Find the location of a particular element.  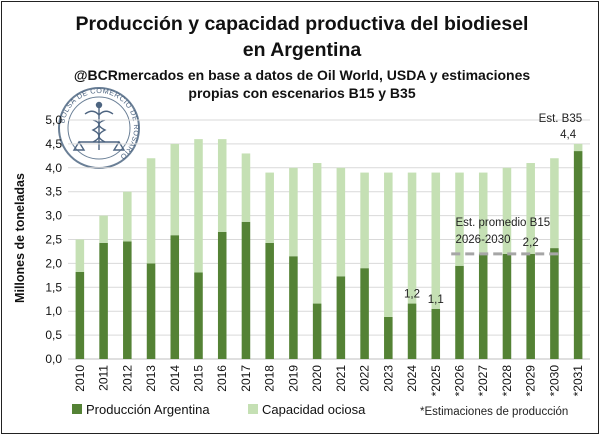

y-tick-label: 3,5 is located at coordinates (53, 192).